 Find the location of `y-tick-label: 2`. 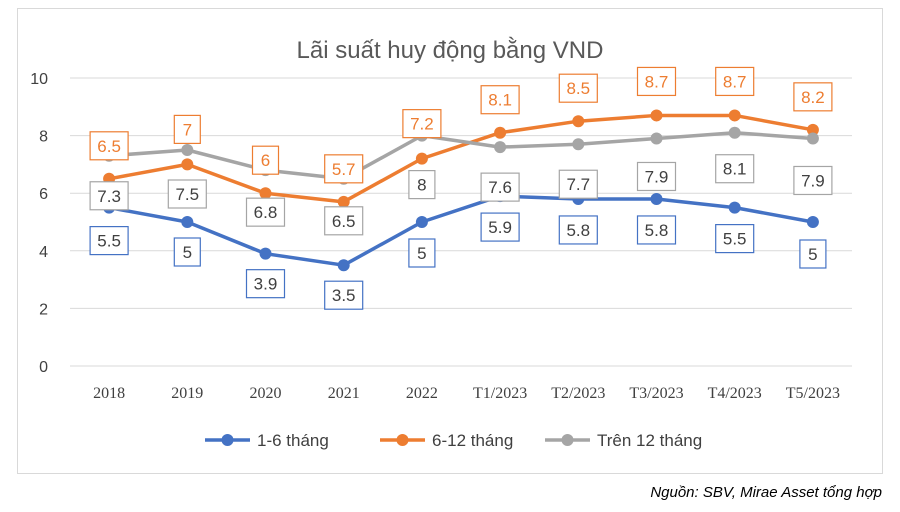

y-tick-label: 2 is located at coordinates (43, 309).